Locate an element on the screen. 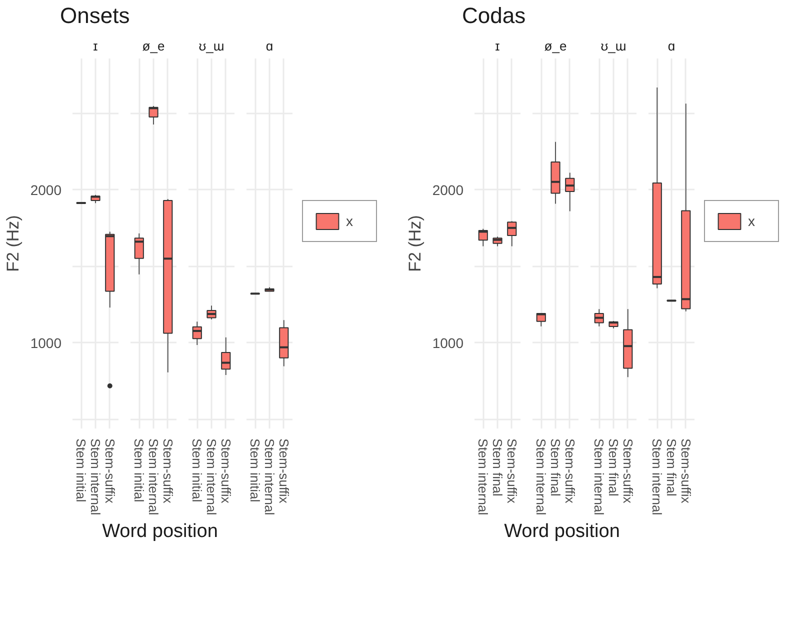 Image resolution: width=812 pixels, height=632 pixels. chart-title: Codas is located at coordinates (494, 16).